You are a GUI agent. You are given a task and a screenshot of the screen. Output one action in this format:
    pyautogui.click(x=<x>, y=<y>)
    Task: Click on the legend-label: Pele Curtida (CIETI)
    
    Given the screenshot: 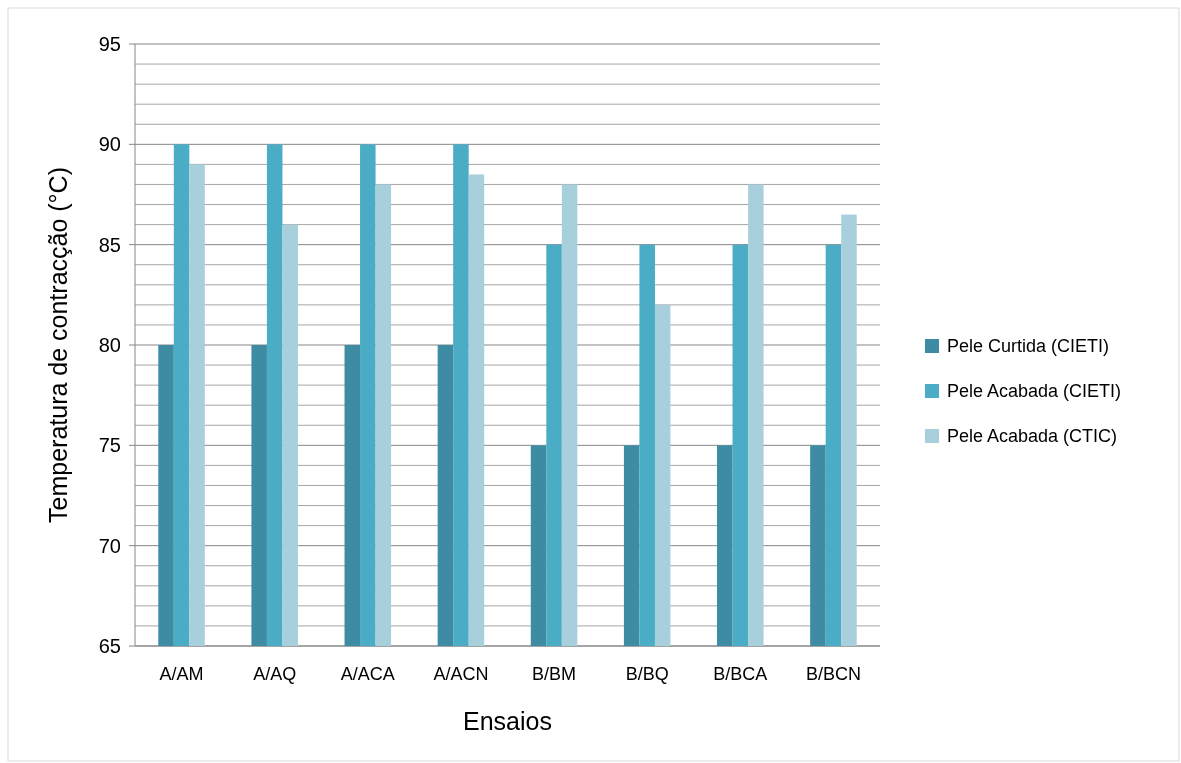 What is the action you would take?
    pyautogui.click(x=1028, y=346)
    